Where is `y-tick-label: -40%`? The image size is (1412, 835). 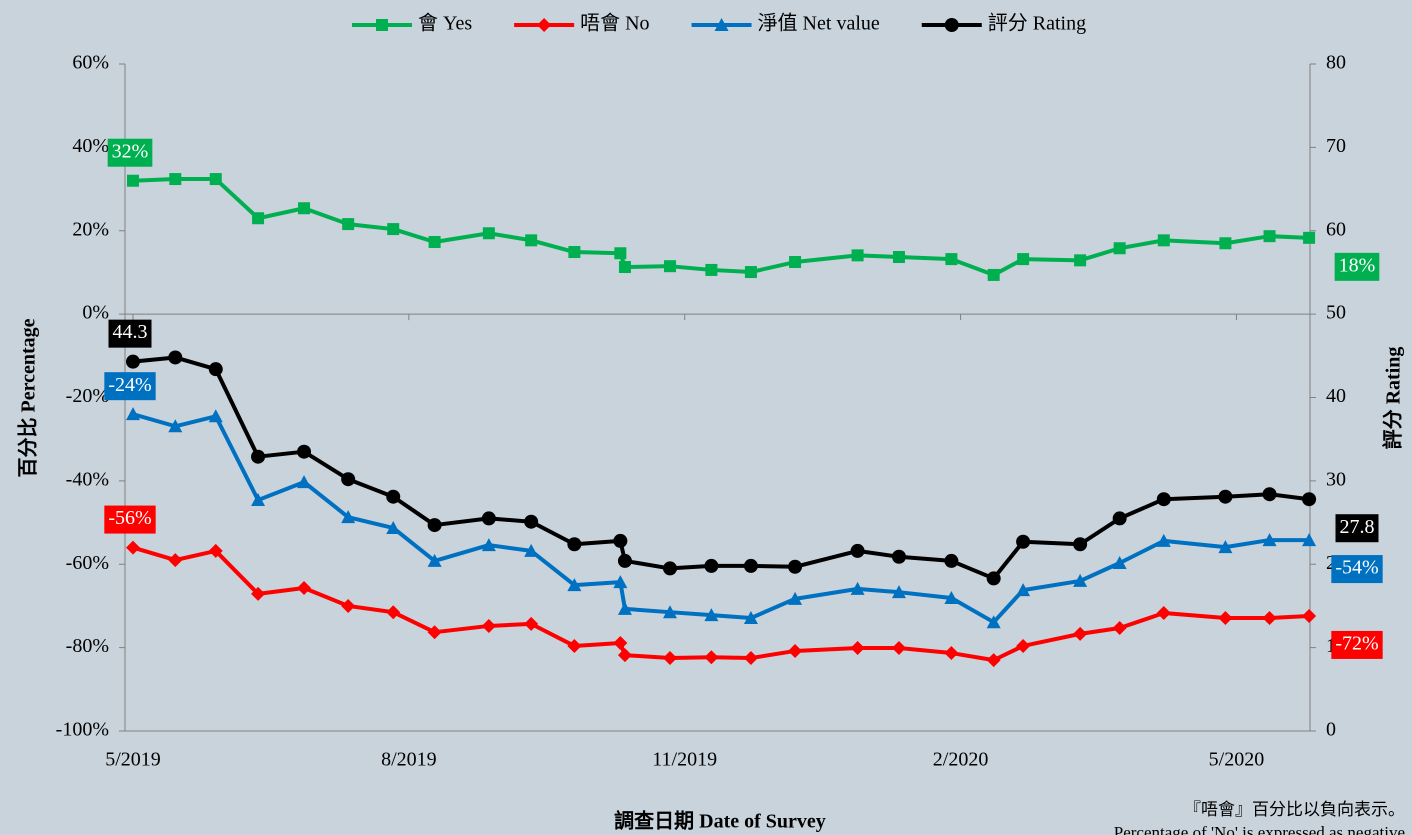 y-tick-label: -40% is located at coordinates (87, 479).